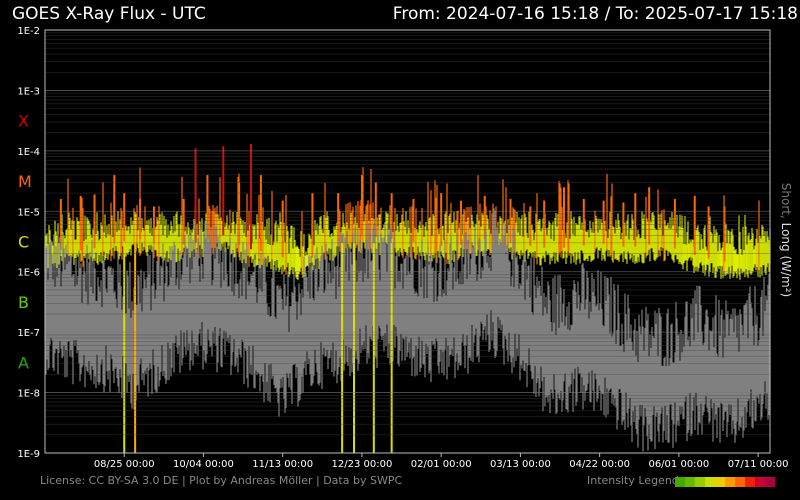 The height and width of the screenshot is (500, 800). What do you see at coordinates (28, 273) in the screenshot?
I see `y-tick-label: 1E-6` at bounding box center [28, 273].